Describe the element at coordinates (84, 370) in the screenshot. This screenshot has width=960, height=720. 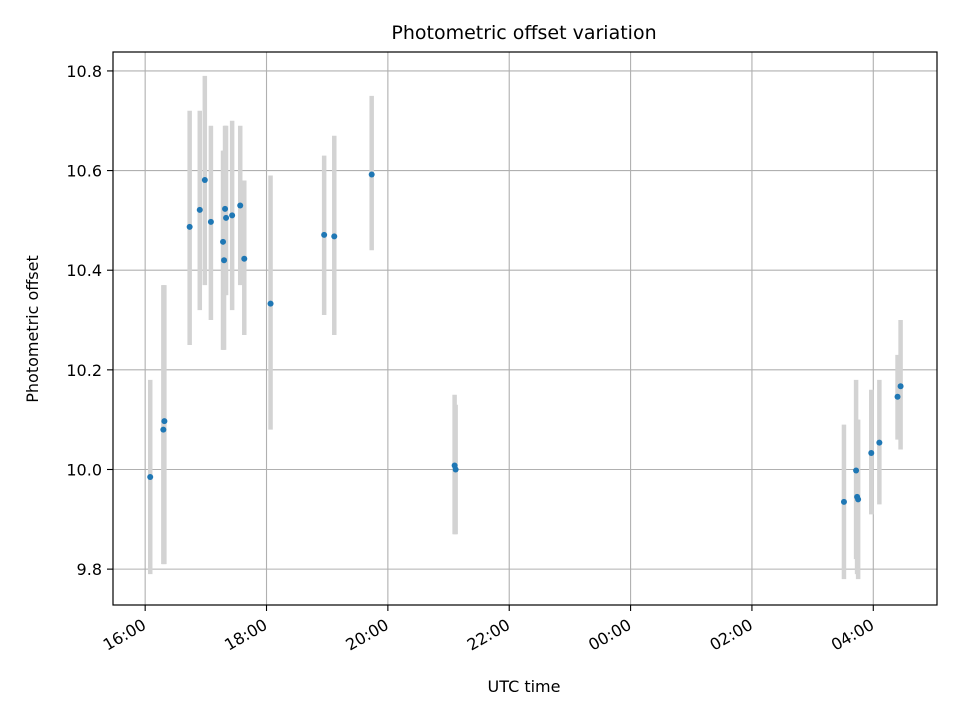
I see `y-tick-label: 10.2` at that location.